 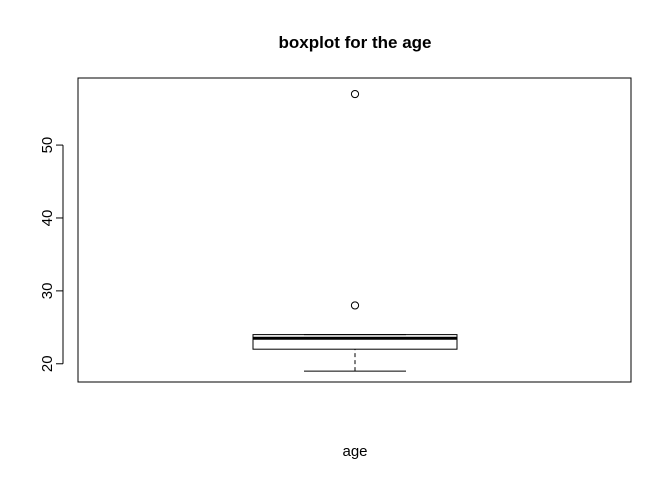 I want to click on chart-title: boxplot for the age, so click(x=355, y=42).